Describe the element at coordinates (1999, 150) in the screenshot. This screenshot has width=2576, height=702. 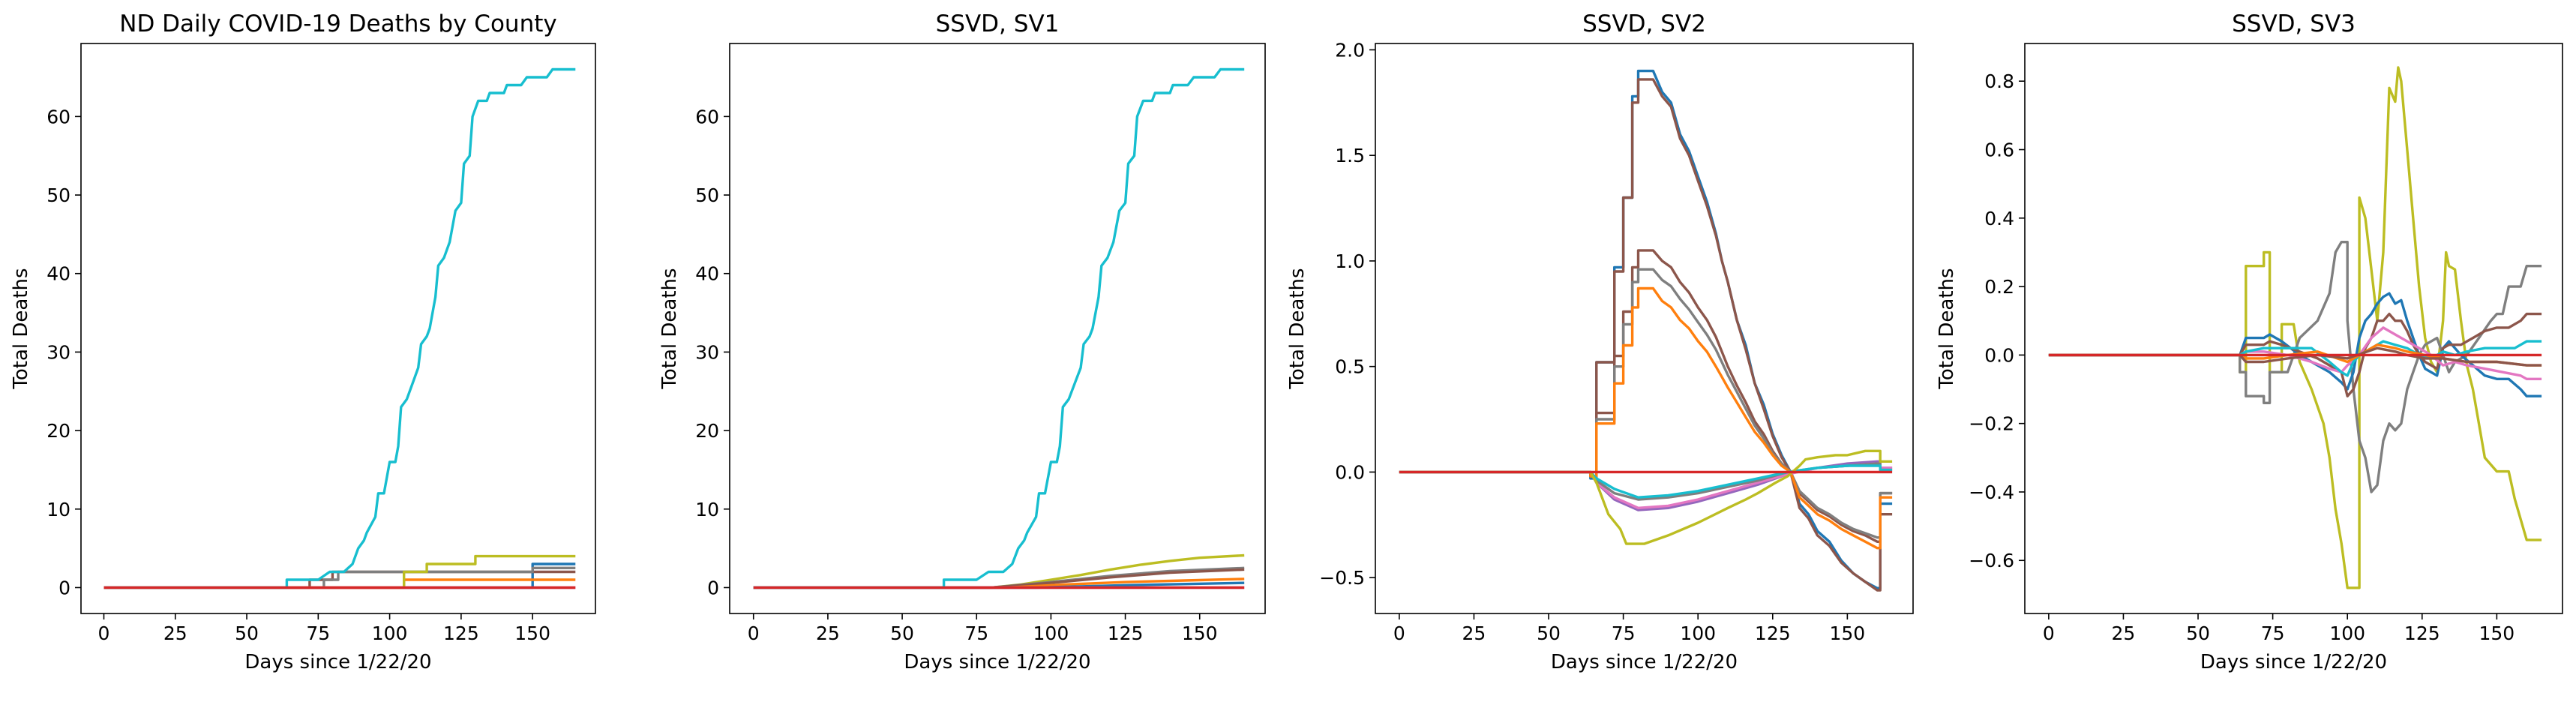
I see `y-tick-label: 0.6` at that location.